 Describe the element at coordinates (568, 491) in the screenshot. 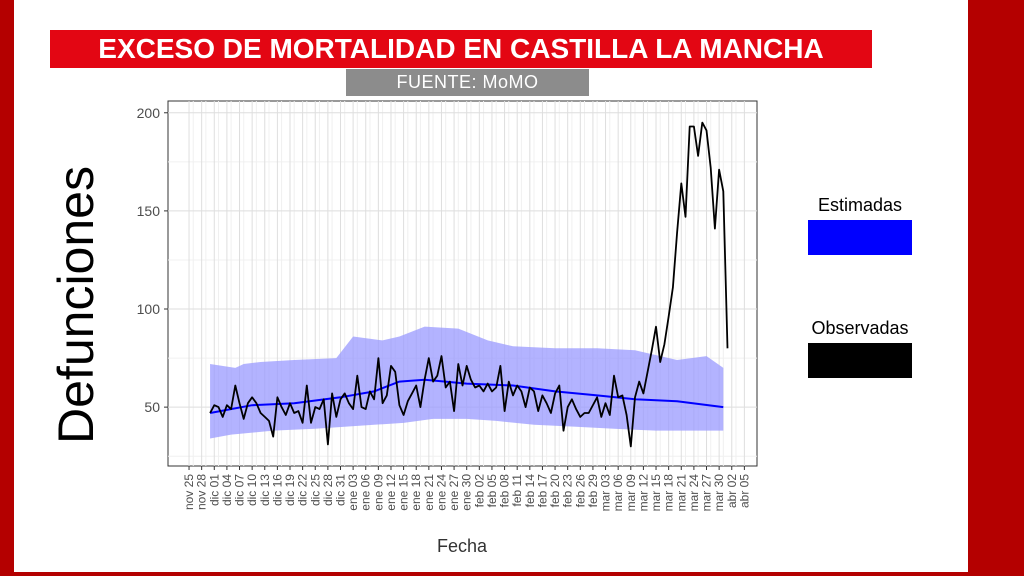

I see `x-tick-label: feb 23` at that location.